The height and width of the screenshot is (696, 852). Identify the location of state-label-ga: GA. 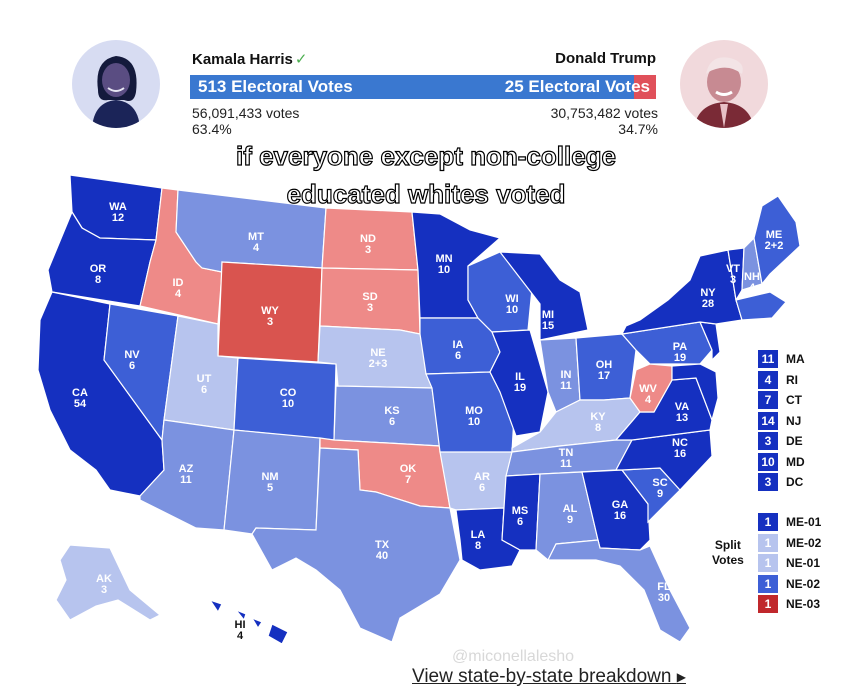
(620, 505).